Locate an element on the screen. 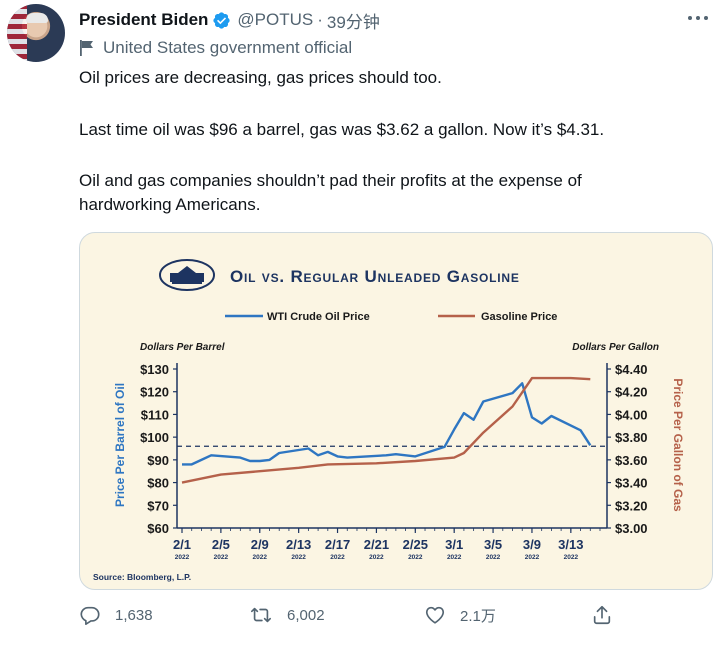  y-left-tick-label: $100 is located at coordinates (154, 437).